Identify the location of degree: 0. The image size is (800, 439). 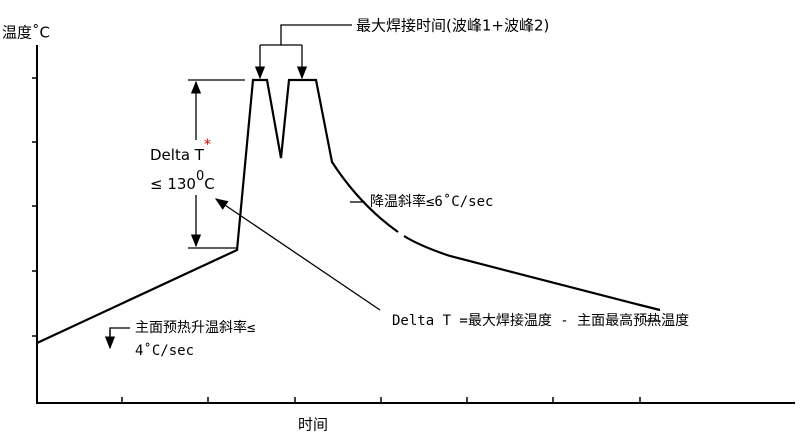
(200, 176).